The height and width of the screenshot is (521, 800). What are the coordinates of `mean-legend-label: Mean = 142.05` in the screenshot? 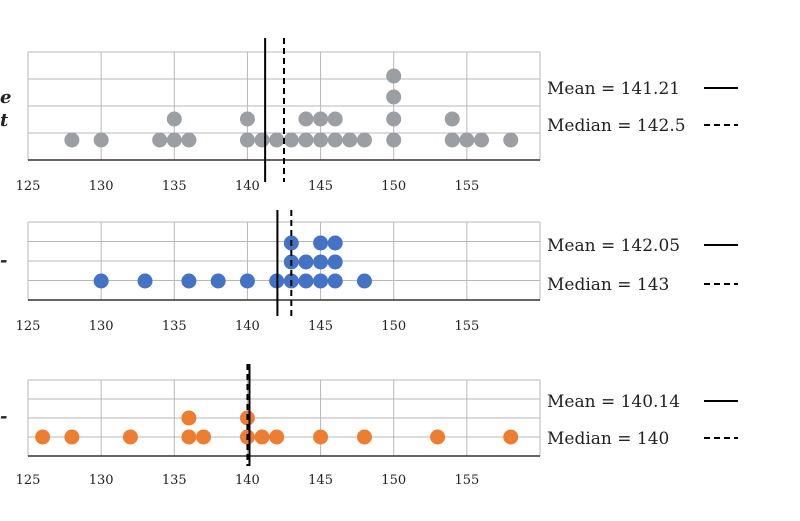 It's located at (613, 246).